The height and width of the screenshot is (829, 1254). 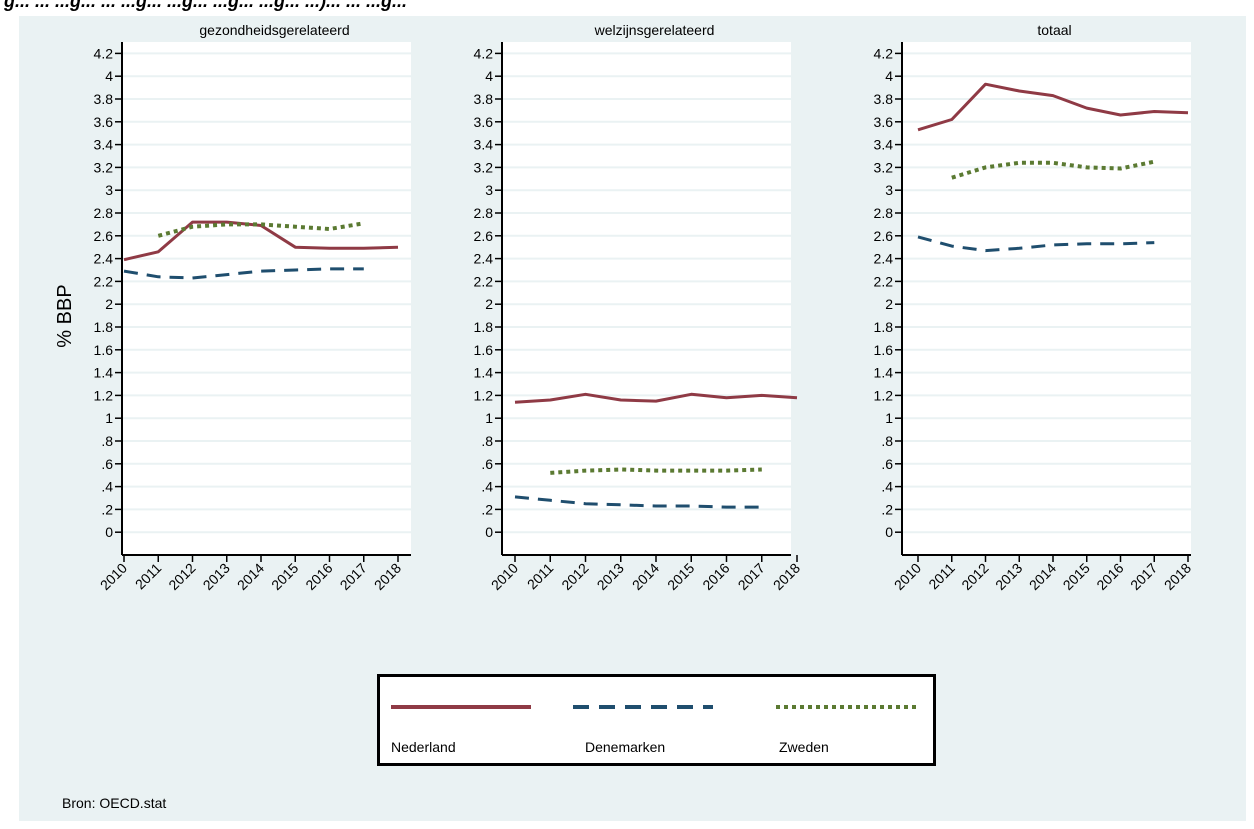 I want to click on legend-label-denemarken: Denemarken, so click(x=625, y=747).